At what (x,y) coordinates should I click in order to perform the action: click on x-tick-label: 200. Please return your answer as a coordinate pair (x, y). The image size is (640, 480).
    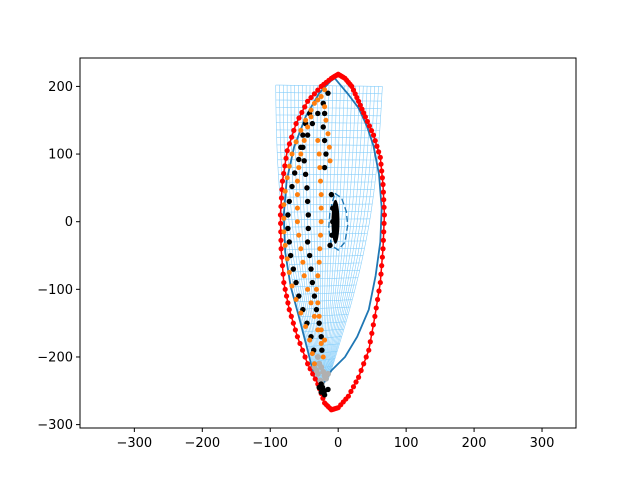
    Looking at the image, I should click on (474, 443).